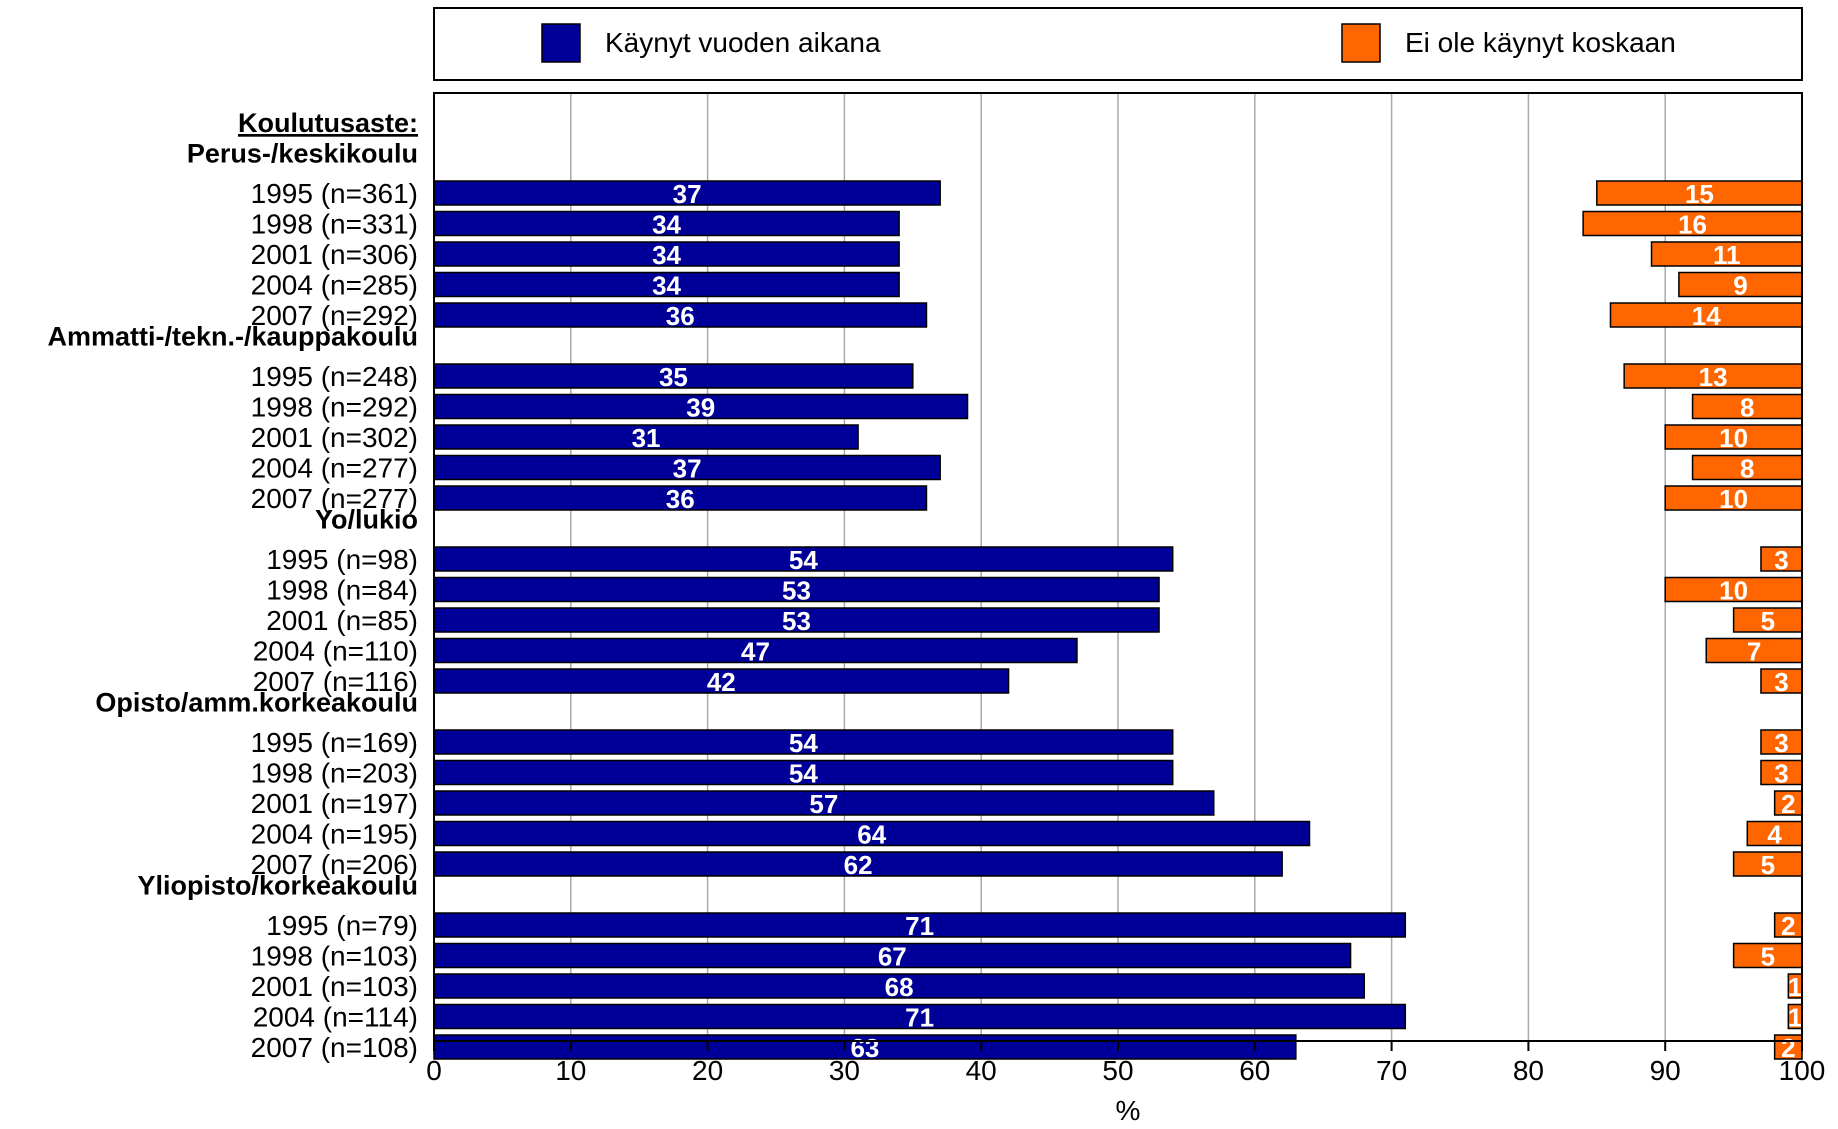 The height and width of the screenshot is (1129, 1838). Describe the element at coordinates (334, 742) in the screenshot. I see `row-label: 1995 (n=169)` at that location.